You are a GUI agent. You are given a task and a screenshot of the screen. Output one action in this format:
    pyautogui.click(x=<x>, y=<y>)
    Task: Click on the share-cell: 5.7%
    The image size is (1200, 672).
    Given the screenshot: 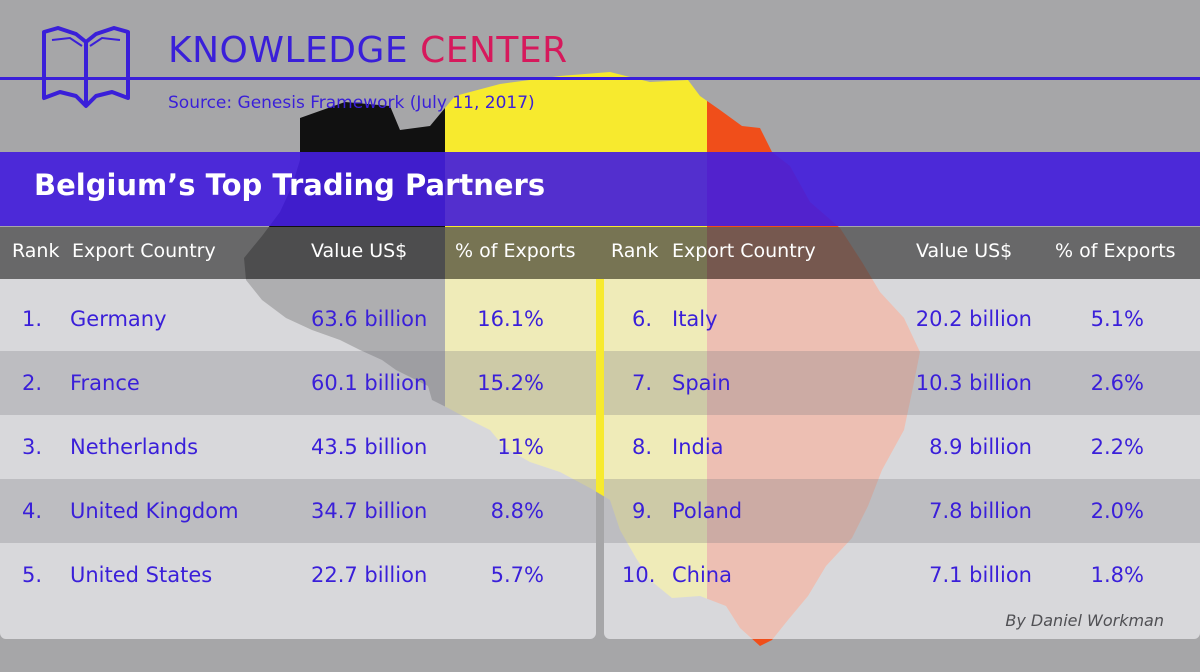 What is the action you would take?
    pyautogui.click(x=517, y=575)
    